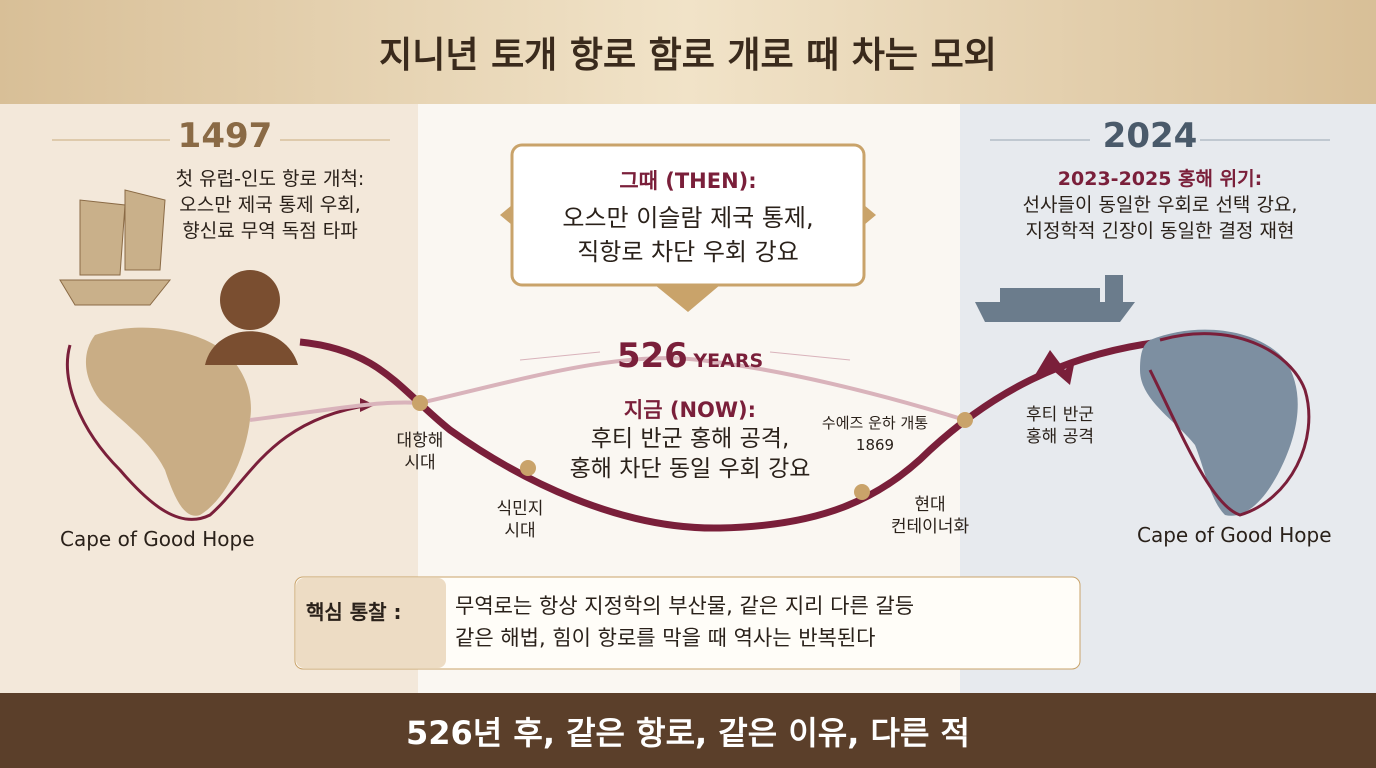  I want to click on node-label: 컨테이너화, so click(930, 527).